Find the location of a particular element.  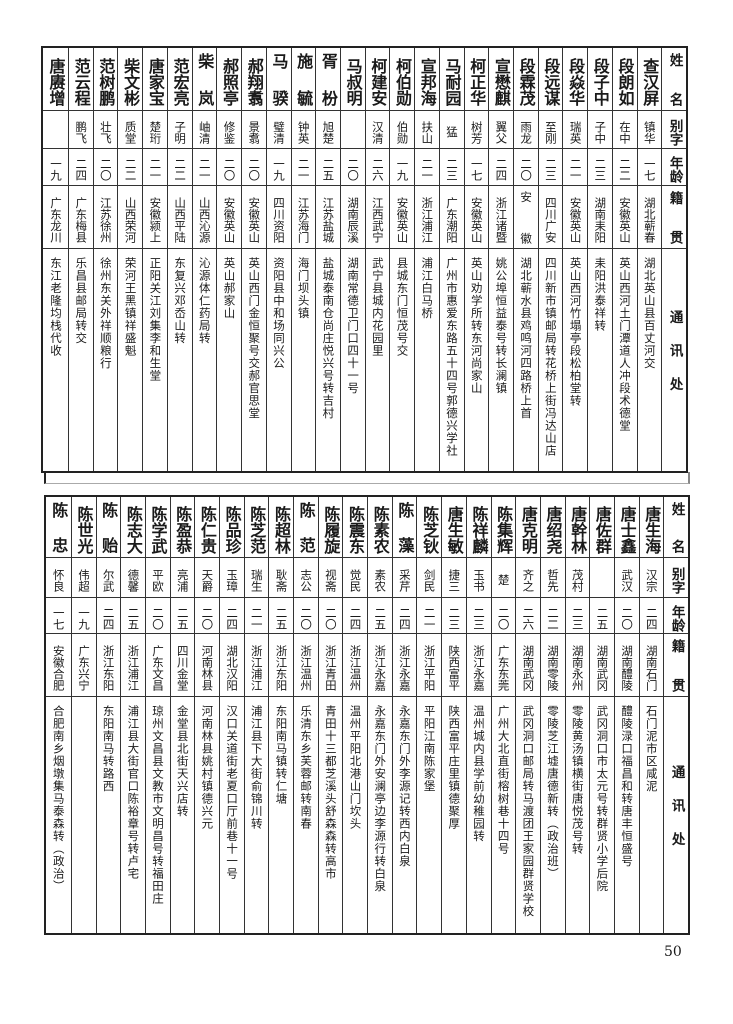

age-text: 一七 is located at coordinates (58, 618).